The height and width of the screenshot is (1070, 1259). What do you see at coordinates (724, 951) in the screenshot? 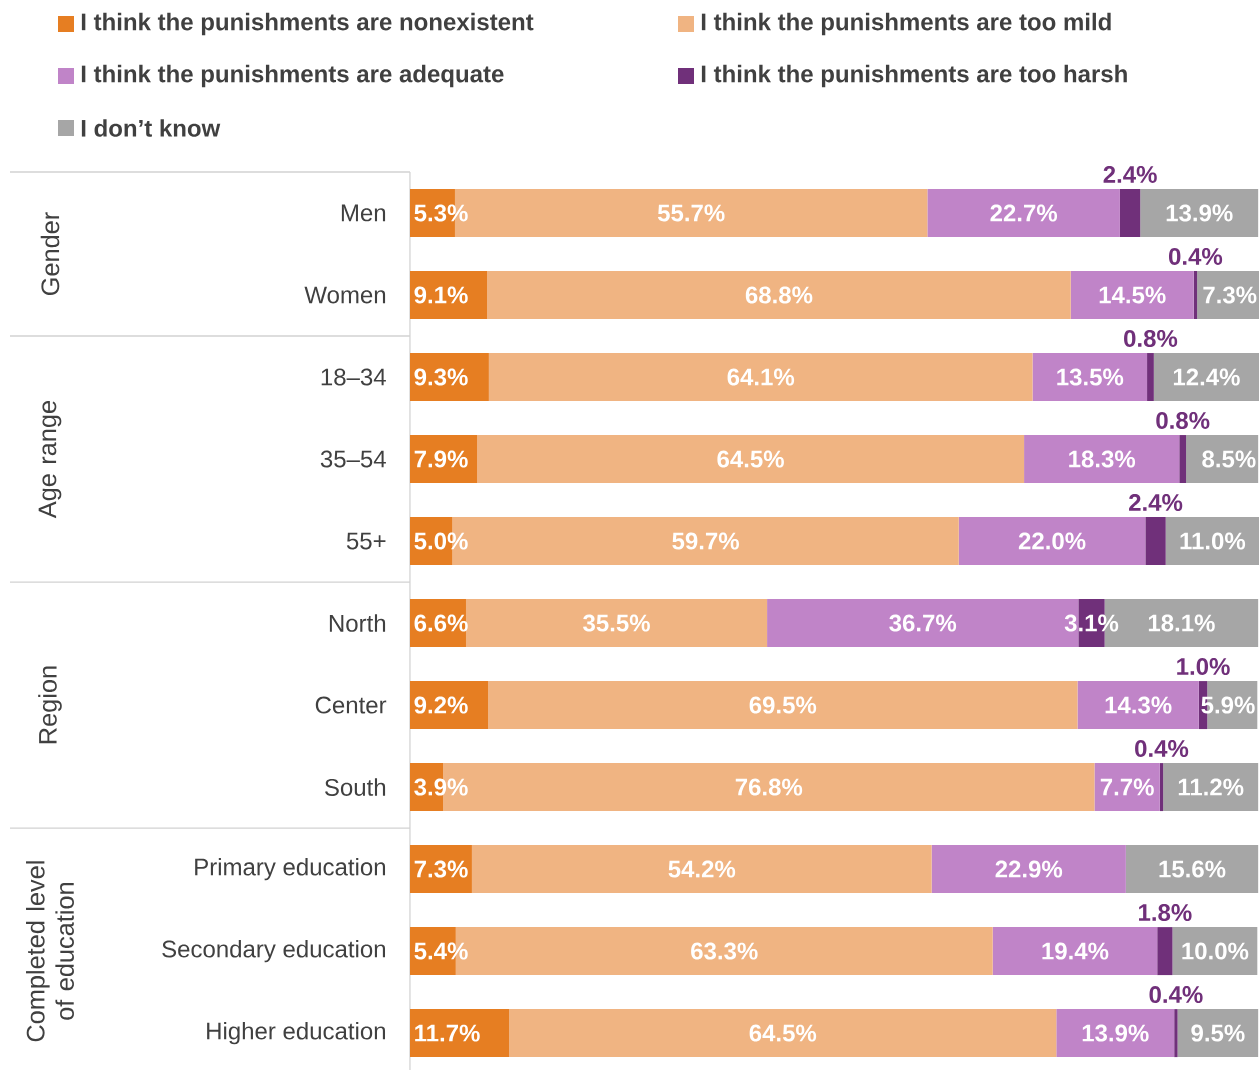
I see `data-label: 63.3%` at bounding box center [724, 951].